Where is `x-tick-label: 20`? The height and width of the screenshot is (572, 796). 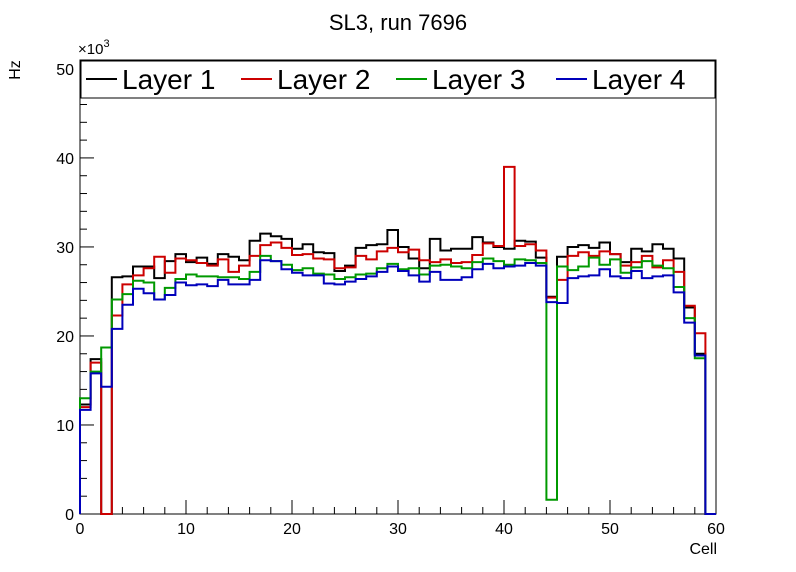 x-tick-label: 20 is located at coordinates (292, 529).